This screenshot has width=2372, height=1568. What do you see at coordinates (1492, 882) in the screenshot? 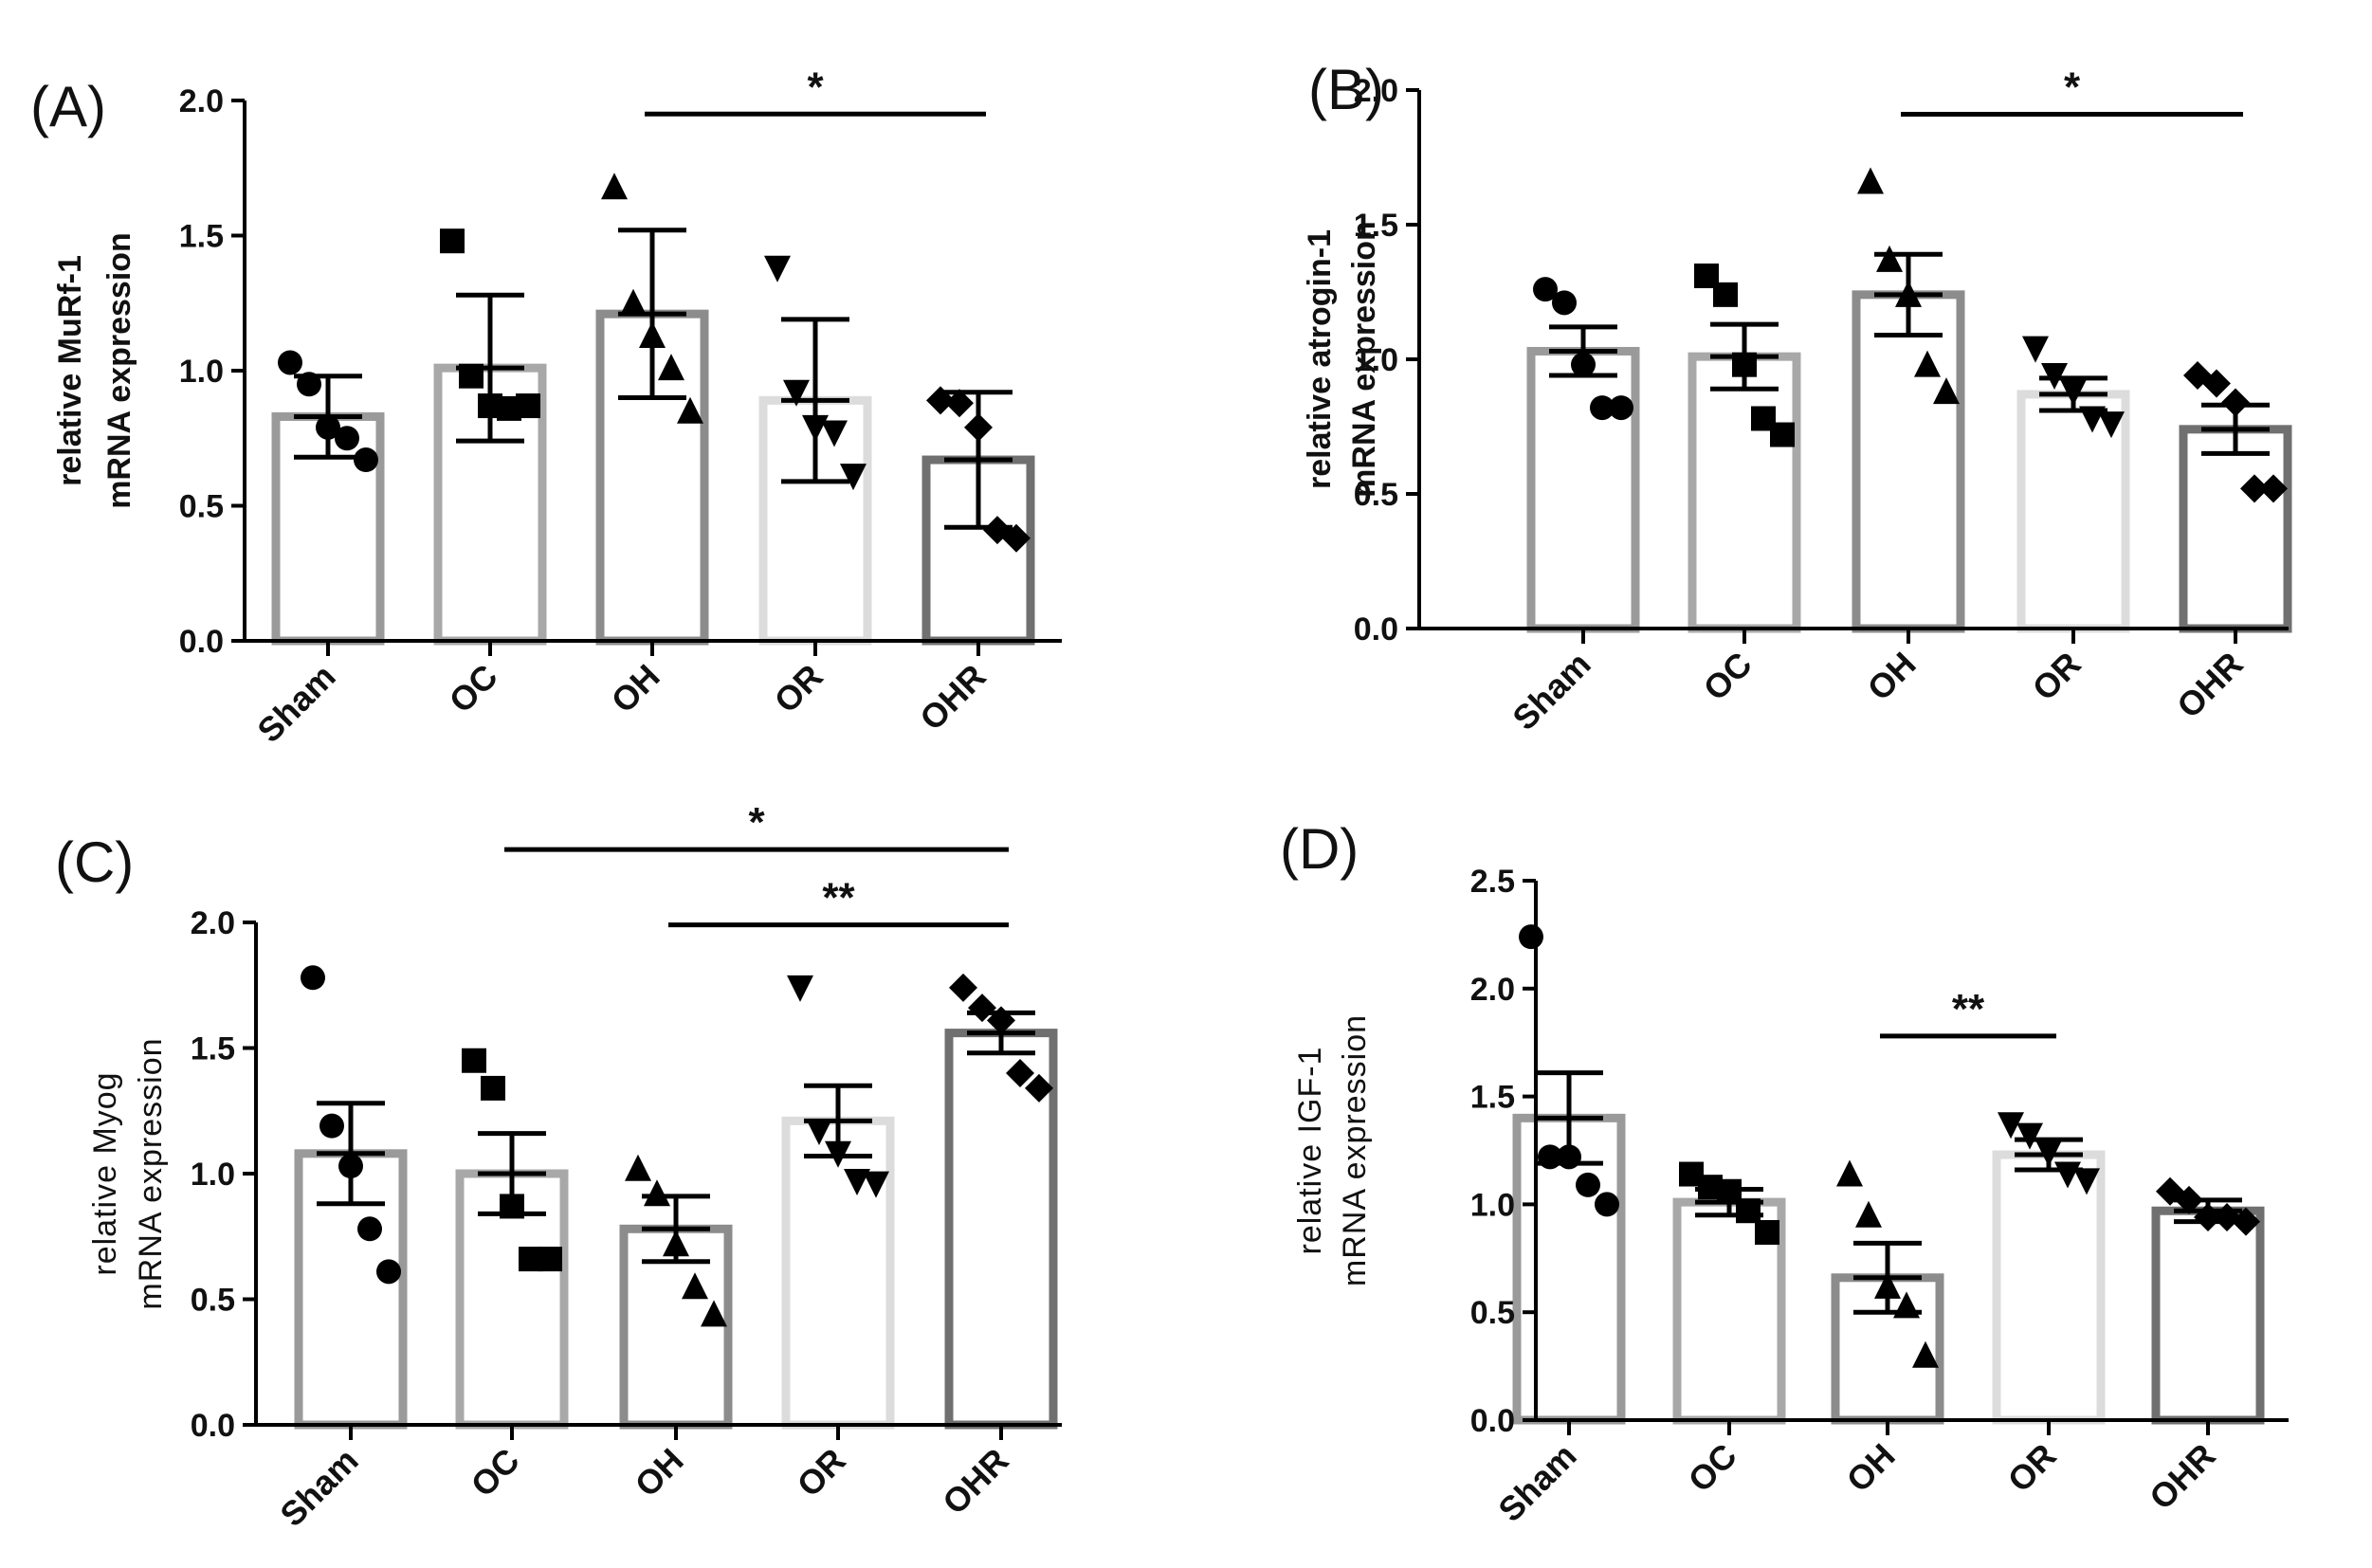
I see `y-tick-label-d-5: 2.5` at bounding box center [1492, 882].